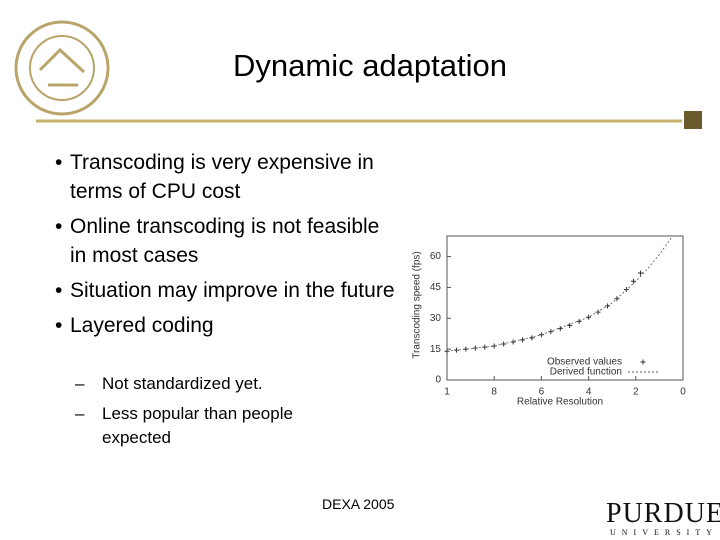 The height and width of the screenshot is (540, 720). What do you see at coordinates (182, 383) in the screenshot?
I see `bullet-text: Not standardized yet.` at bounding box center [182, 383].